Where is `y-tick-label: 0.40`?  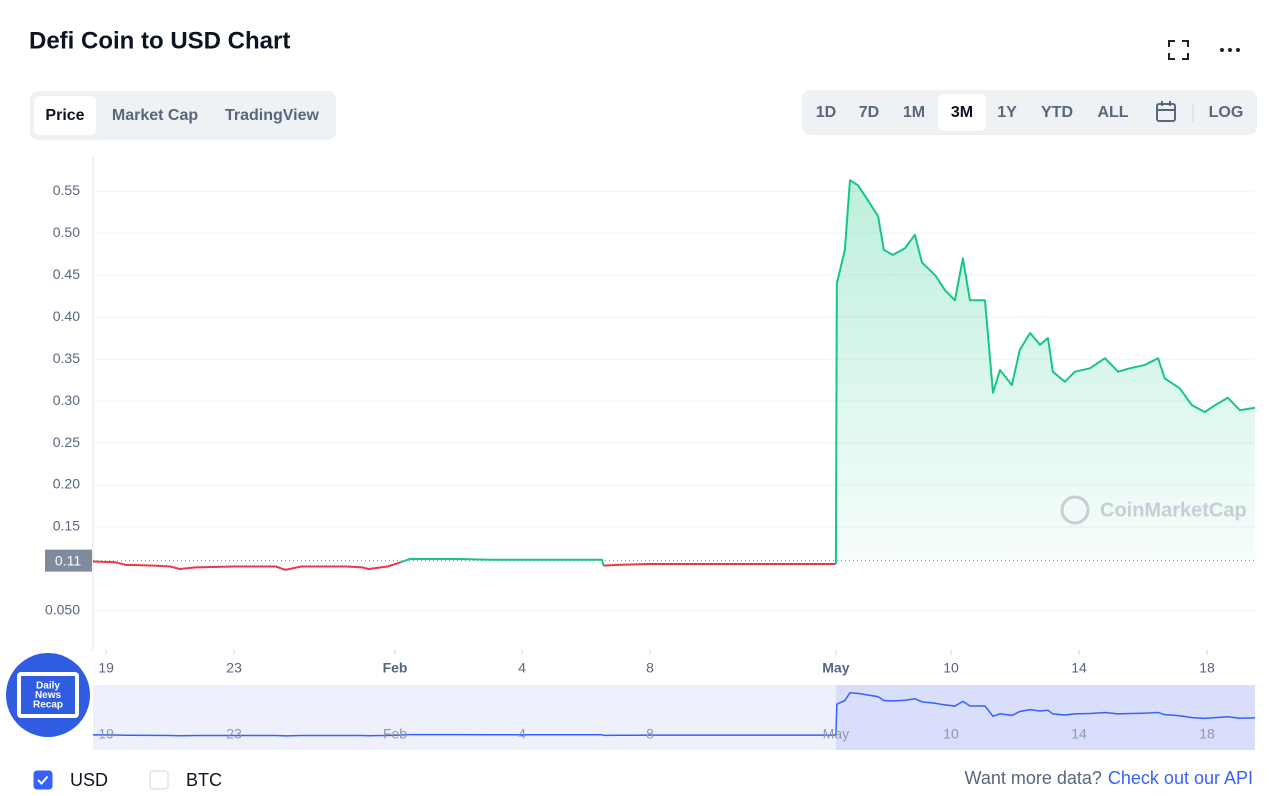 y-tick-label: 0.40 is located at coordinates (66, 316).